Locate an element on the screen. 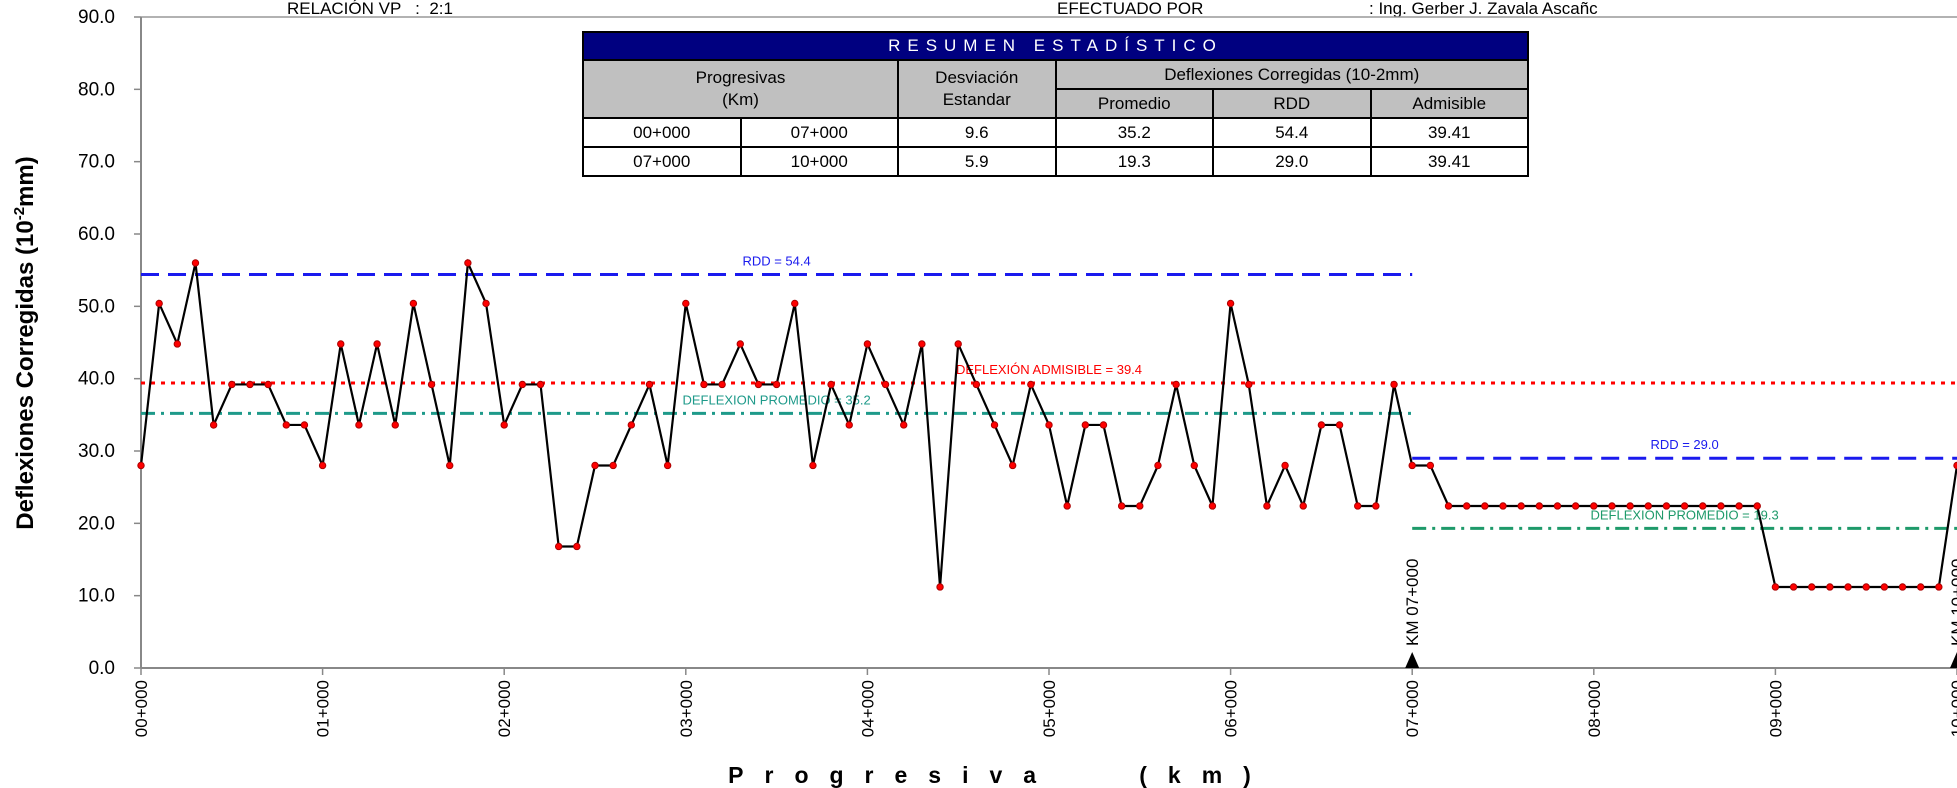  header-right: : Ing. Gerber J. Zavala Ascañc is located at coordinates (1483, 9).